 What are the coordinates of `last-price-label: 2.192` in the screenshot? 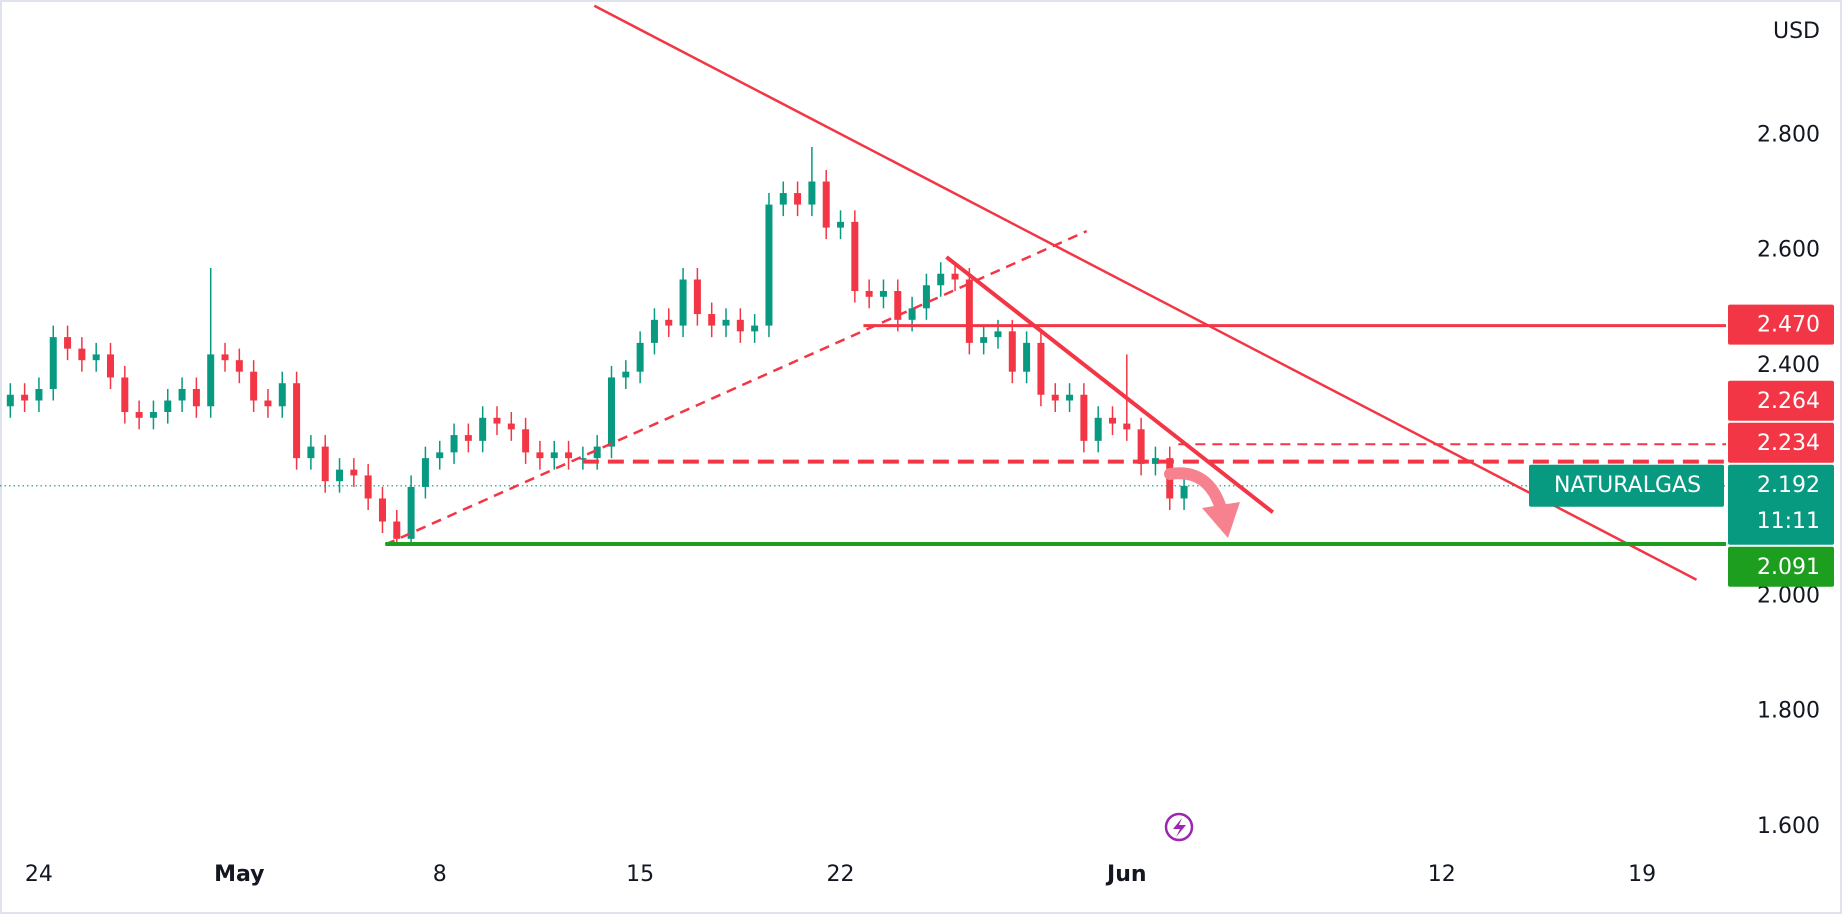 It's located at (1788, 485).